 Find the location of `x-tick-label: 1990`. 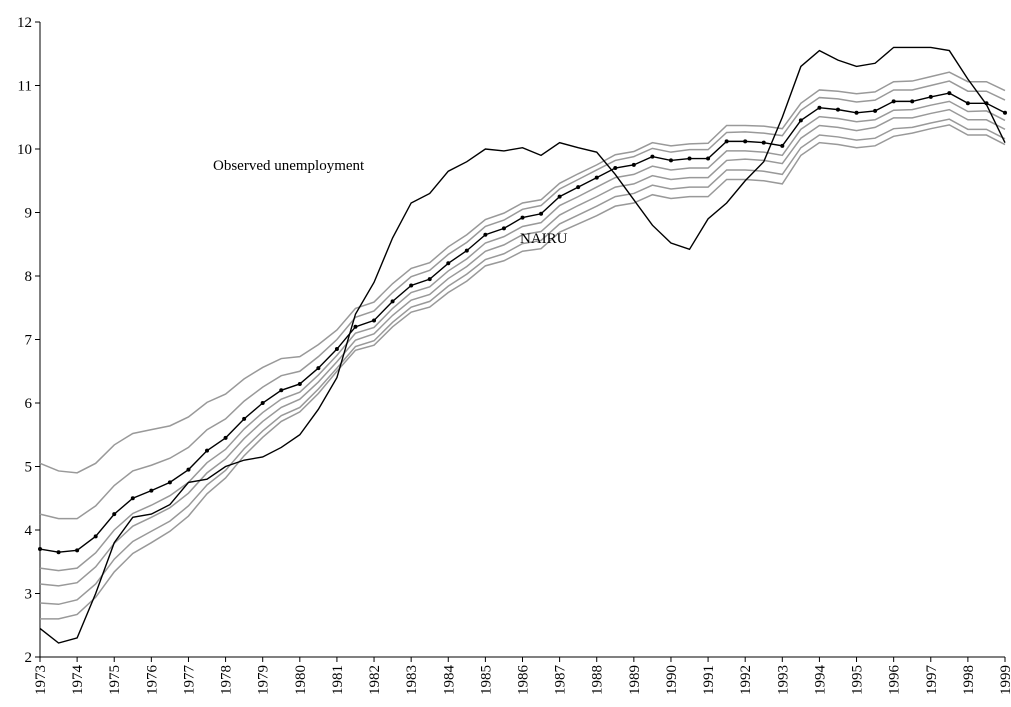

x-tick-label: 1990 is located at coordinates (672, 680).